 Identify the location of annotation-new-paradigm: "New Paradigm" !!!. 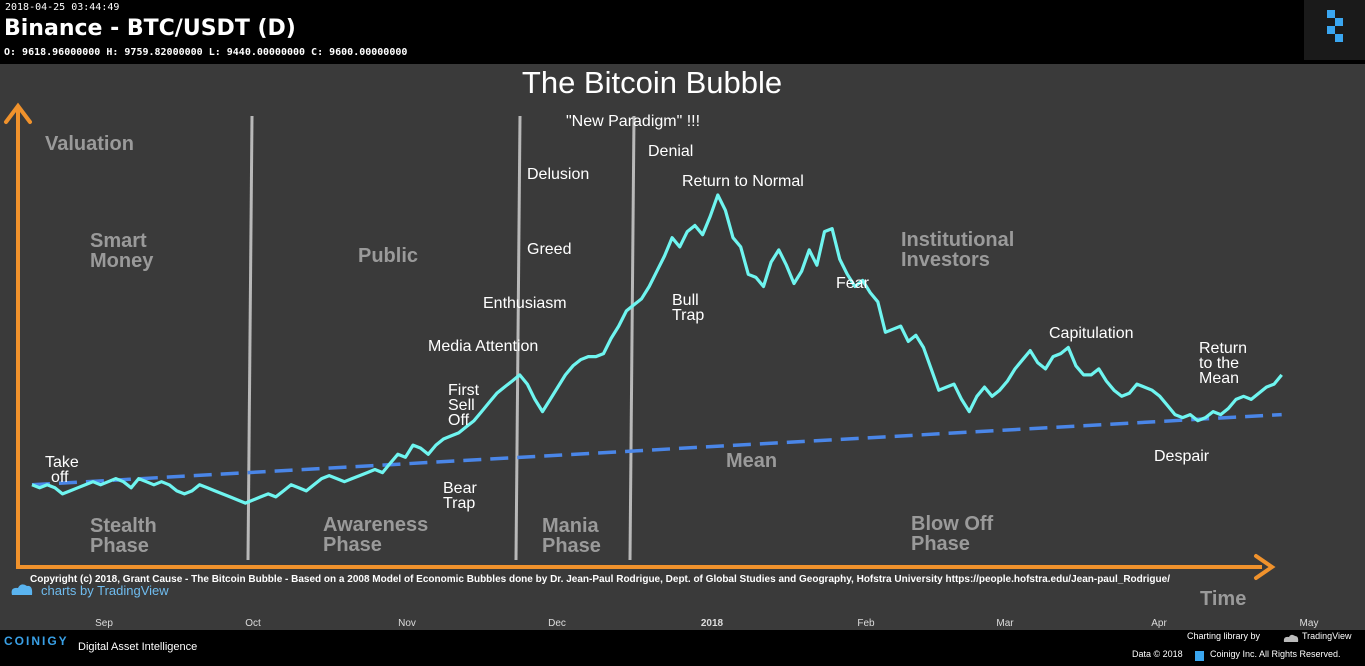
(633, 121).